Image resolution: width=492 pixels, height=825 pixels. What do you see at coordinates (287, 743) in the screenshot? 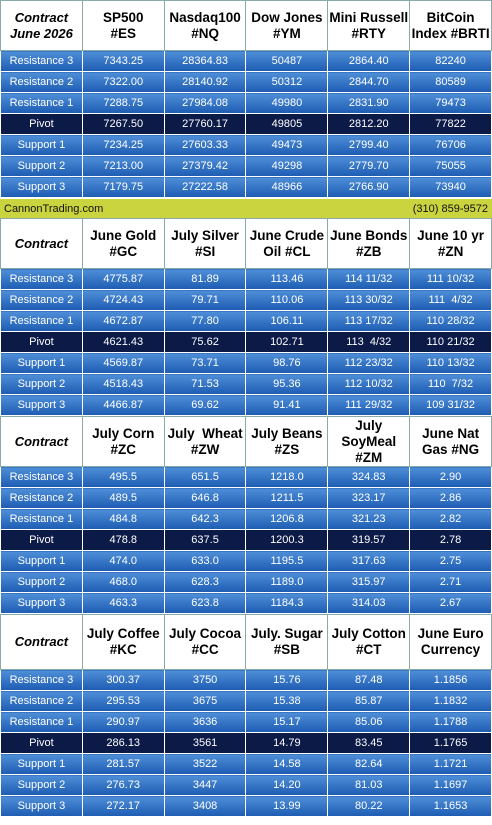
I see `value-cell: 14.79` at bounding box center [287, 743].